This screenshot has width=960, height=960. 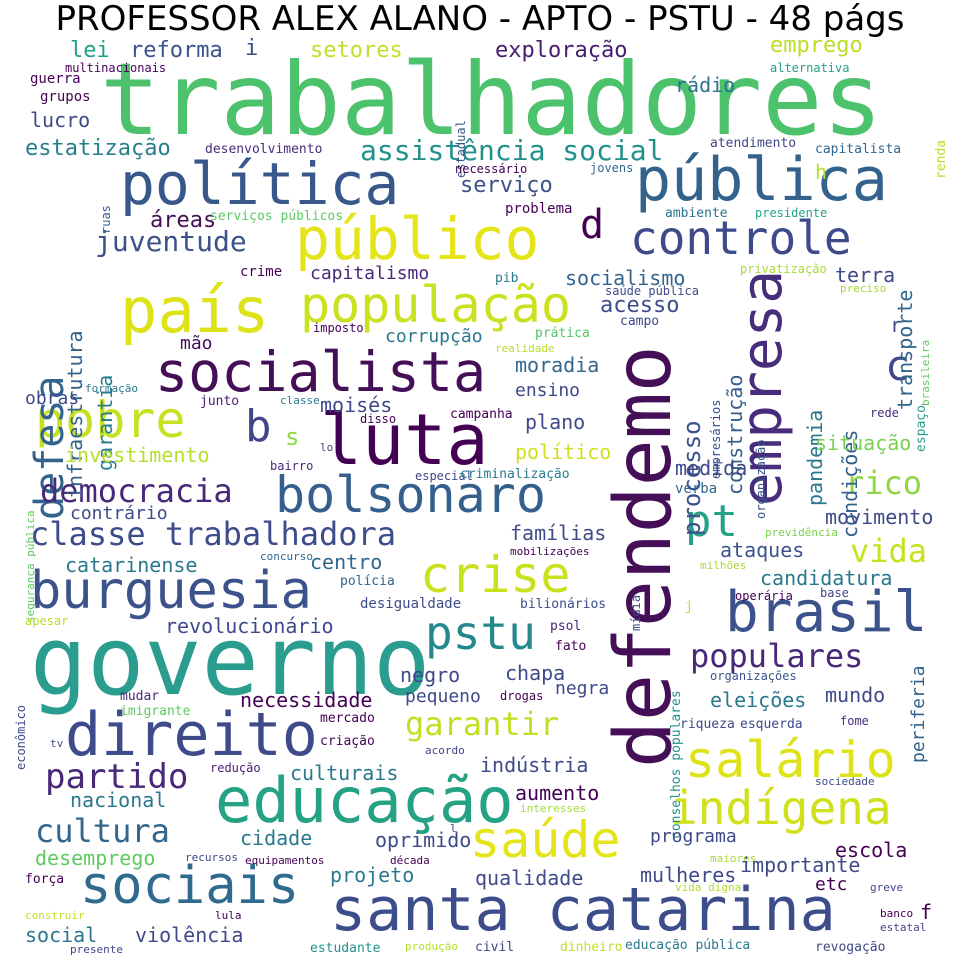 What do you see at coordinates (522, 696) in the screenshot?
I see `cloud-word: drogas` at bounding box center [522, 696].